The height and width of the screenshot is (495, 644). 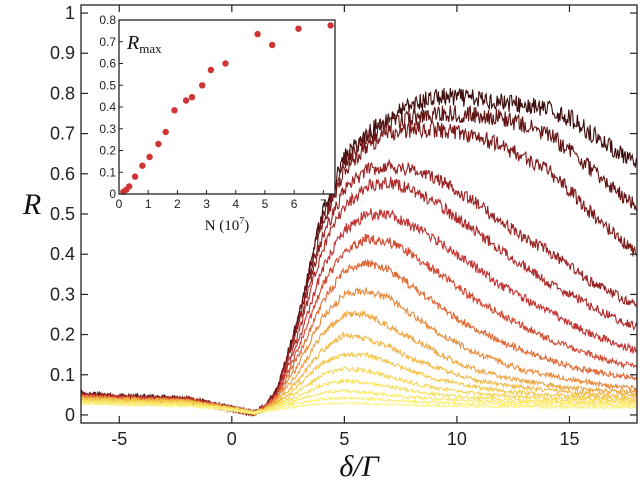 I want to click on inset-title-subscript: max, so click(x=150, y=48).